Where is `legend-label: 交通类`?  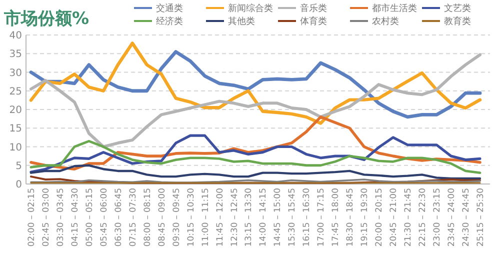 legend-label: 交通类 is located at coordinates (169, 8).